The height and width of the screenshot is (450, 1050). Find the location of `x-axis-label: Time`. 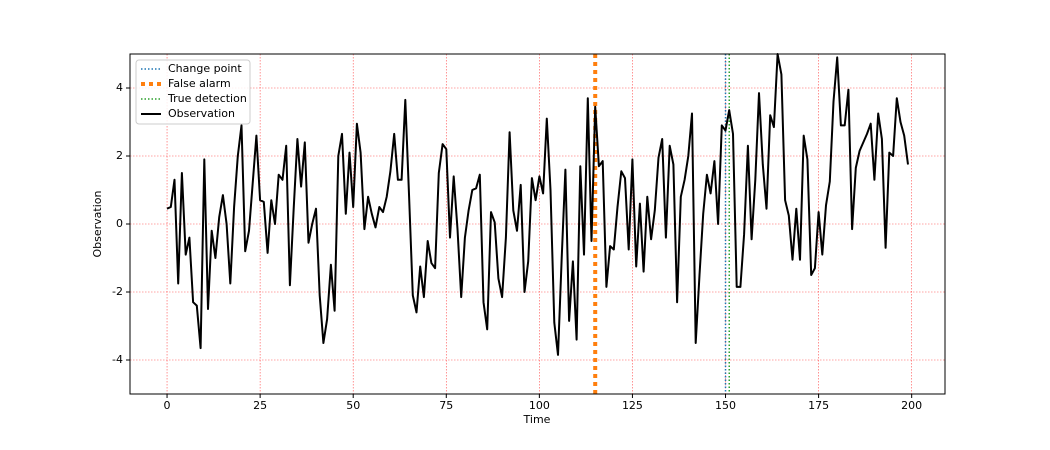

x-axis-label: Time is located at coordinates (537, 419).